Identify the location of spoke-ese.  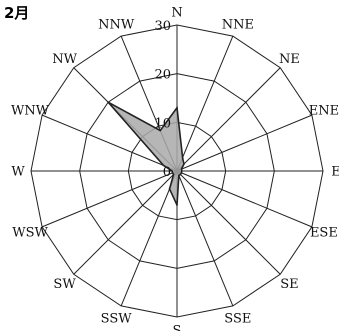
(244, 199).